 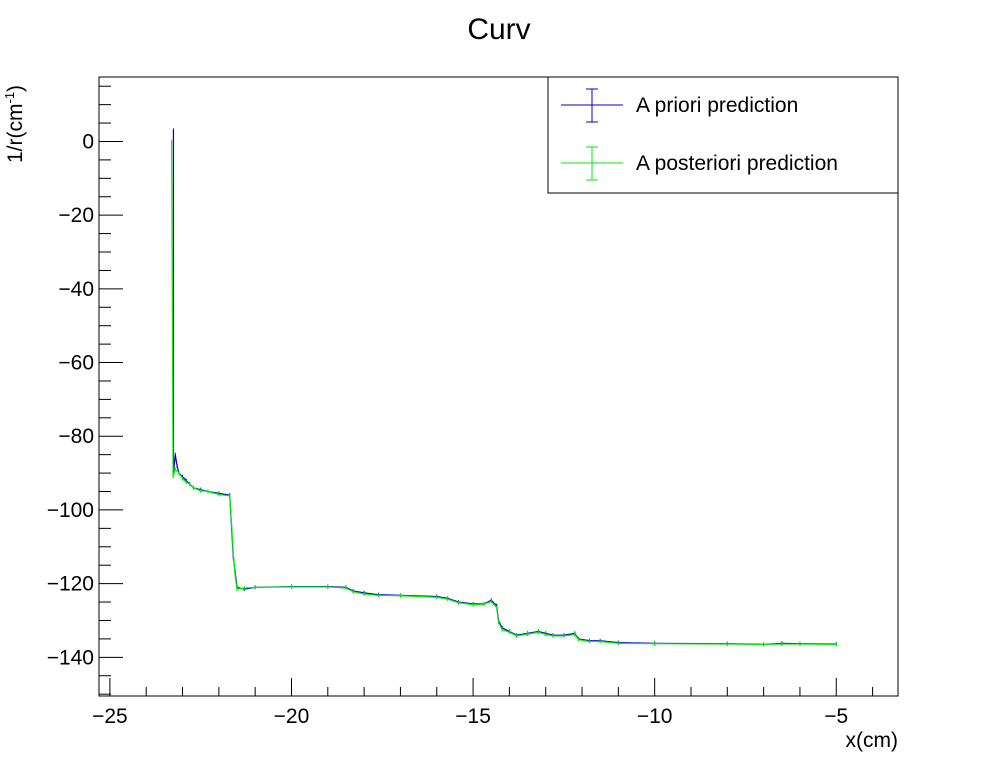 What do you see at coordinates (76, 363) in the screenshot?
I see `y-tick-label: −60` at bounding box center [76, 363].